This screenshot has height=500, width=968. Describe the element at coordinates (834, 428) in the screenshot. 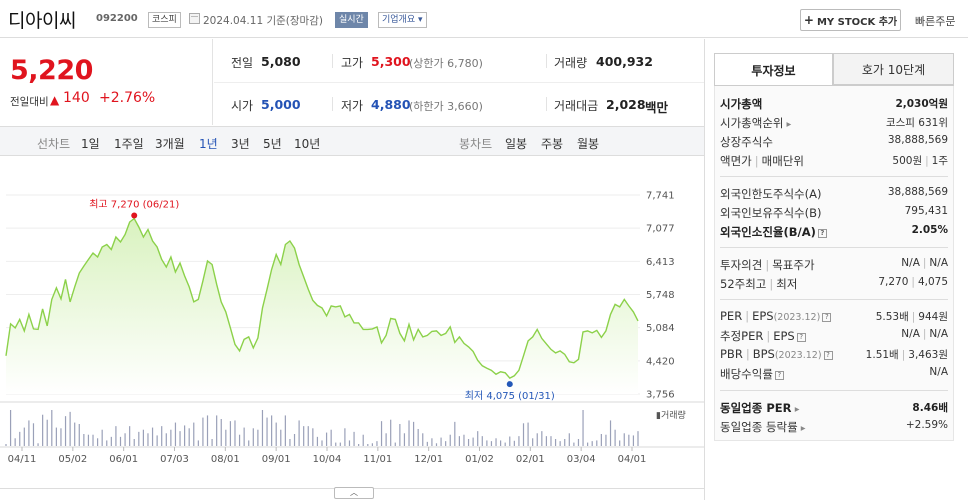

I see `industry-rate-row: 동일업종 등락률 ▸ +2.59%` at that location.